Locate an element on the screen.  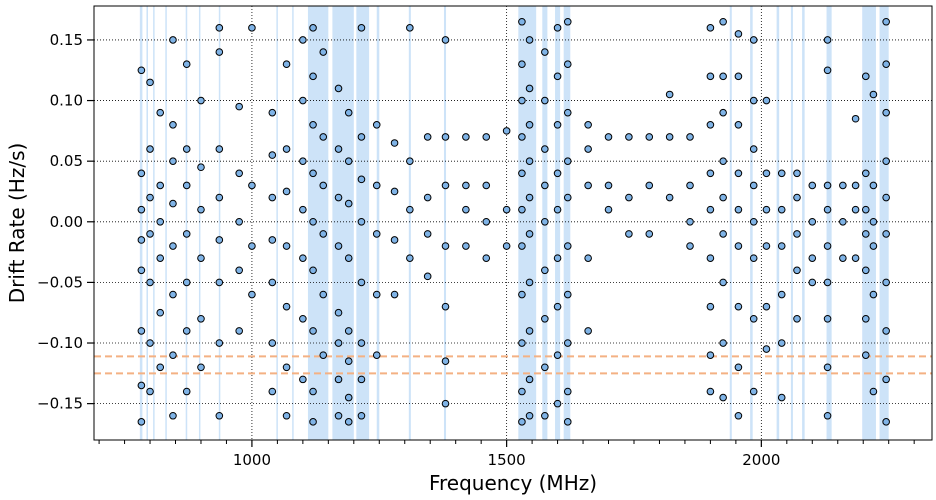
x-tick-label-1: 1500 is located at coordinates (507, 460).